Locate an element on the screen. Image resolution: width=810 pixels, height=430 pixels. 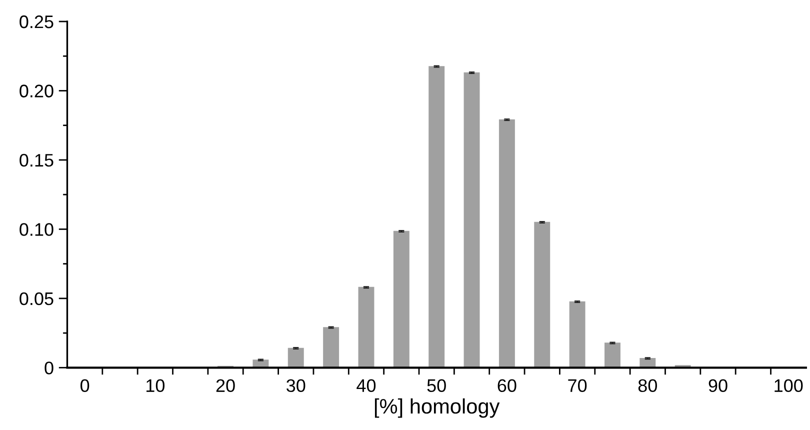
x-tick-label: 80 is located at coordinates (647, 385).